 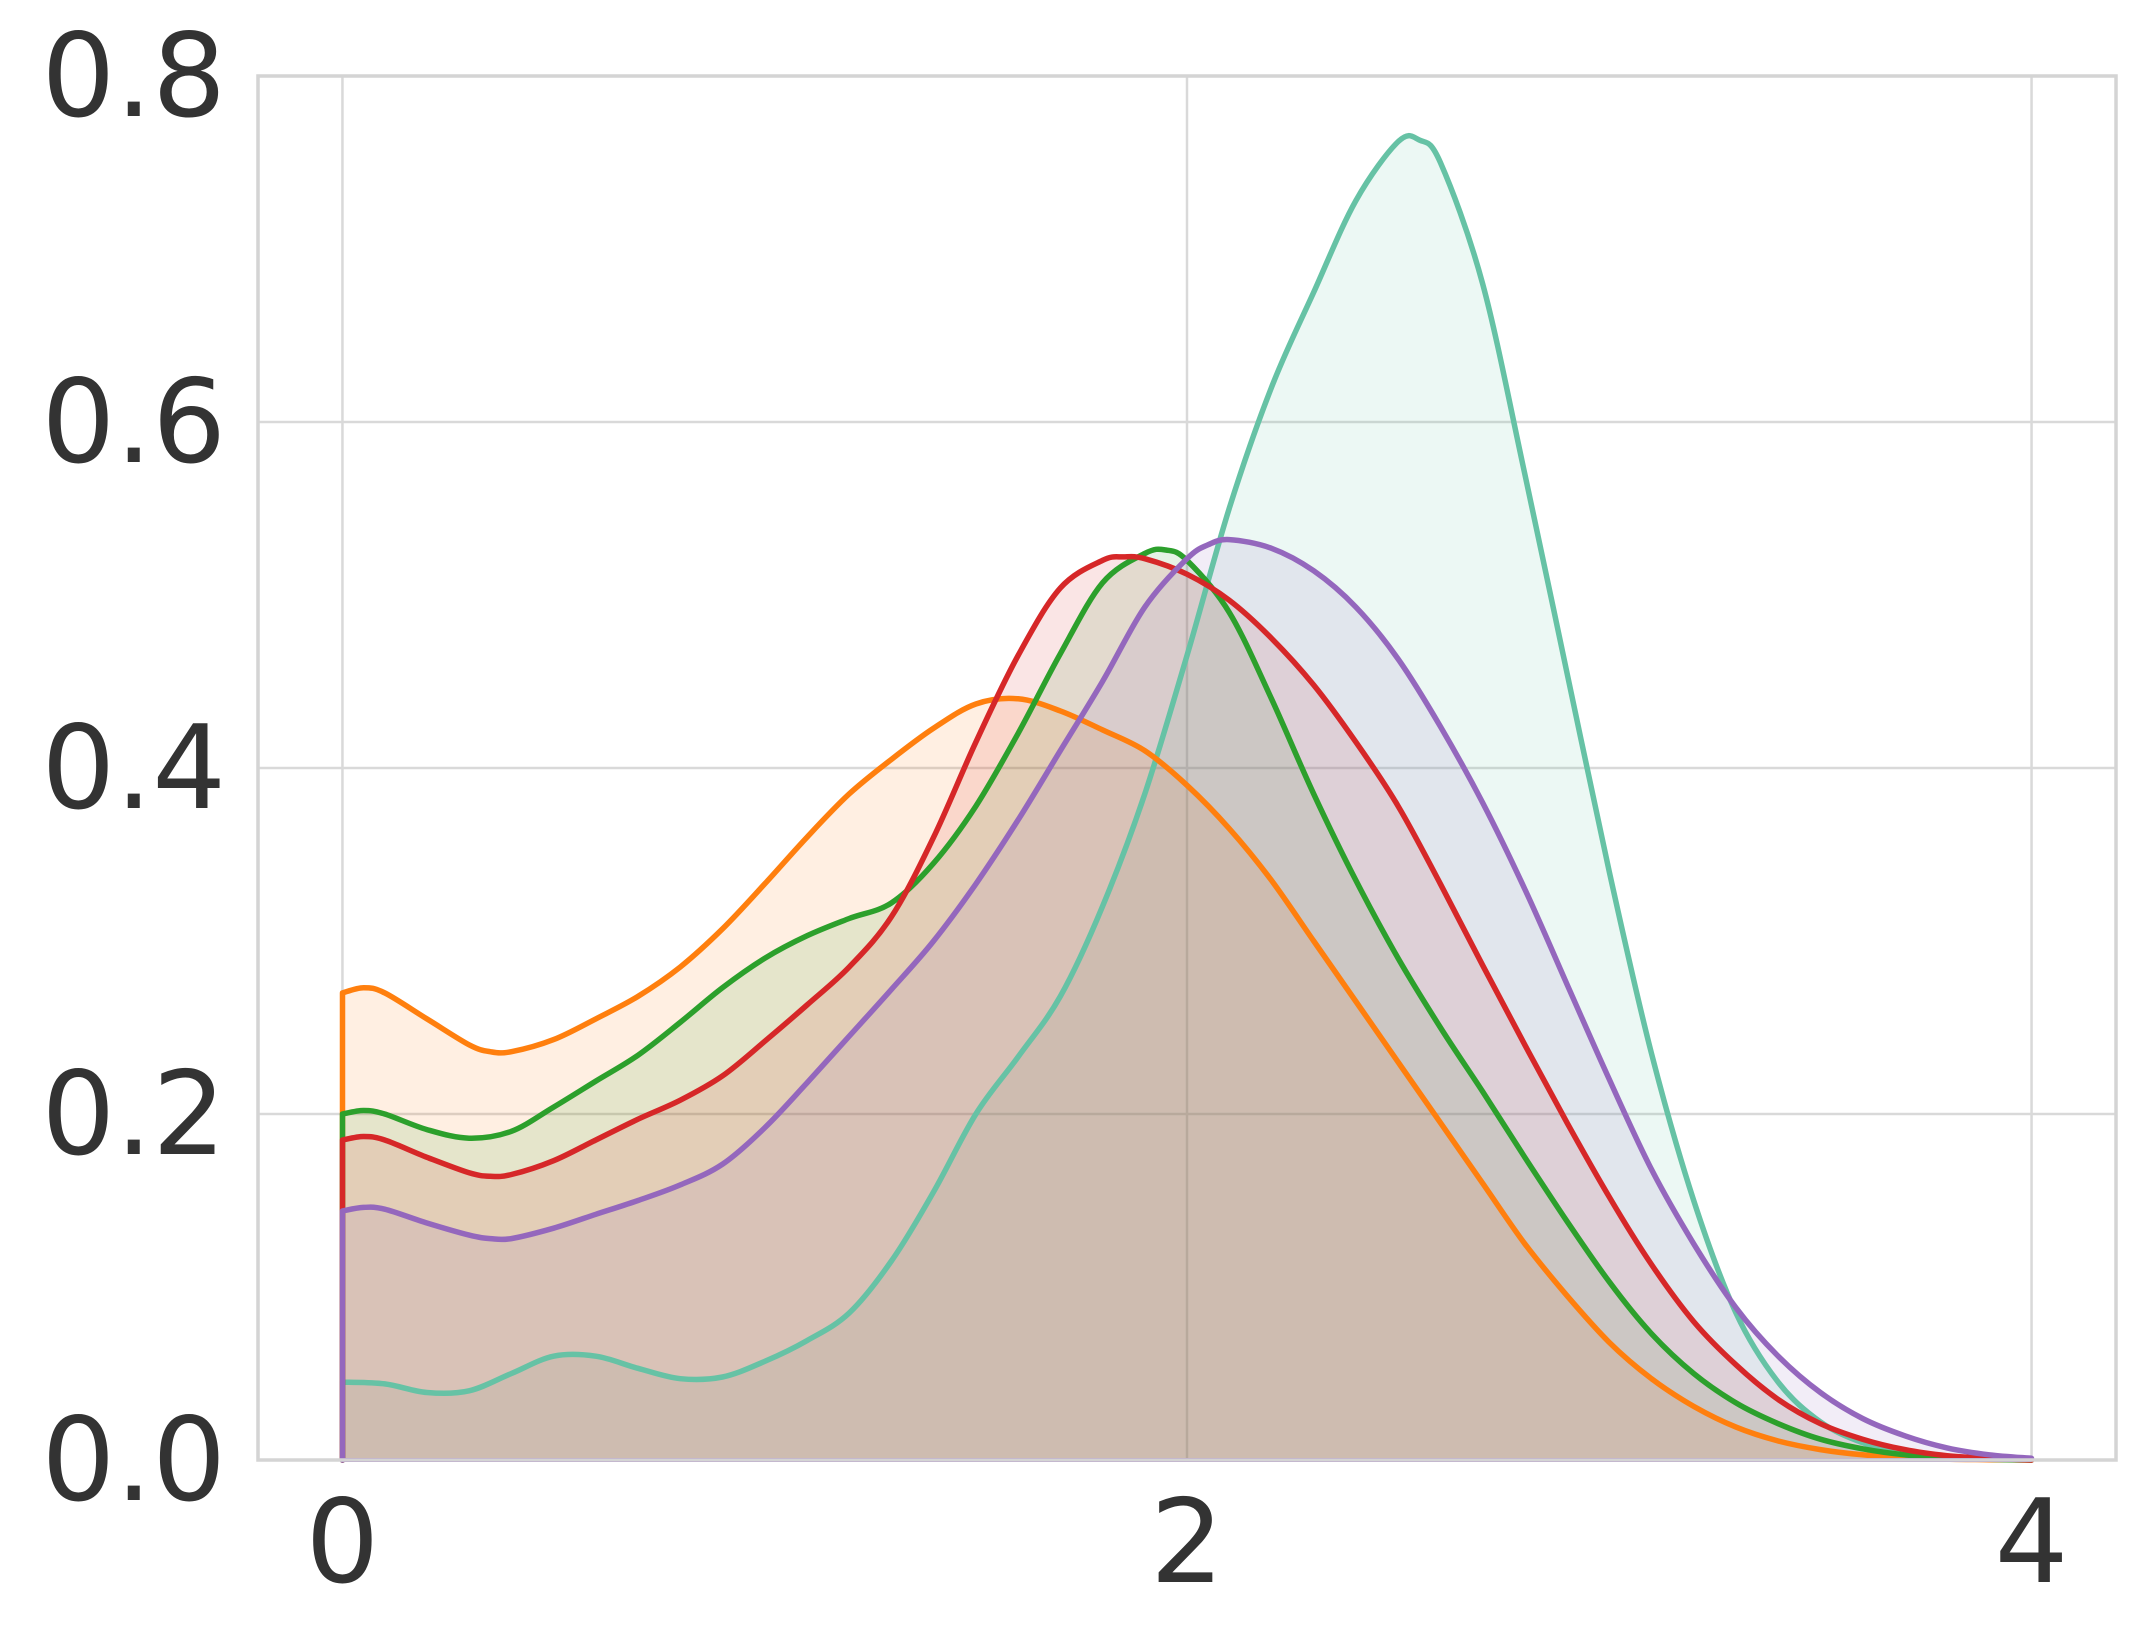 What do you see at coordinates (134, 1460) in the screenshot?
I see `y-tick-label: 0.0` at bounding box center [134, 1460].